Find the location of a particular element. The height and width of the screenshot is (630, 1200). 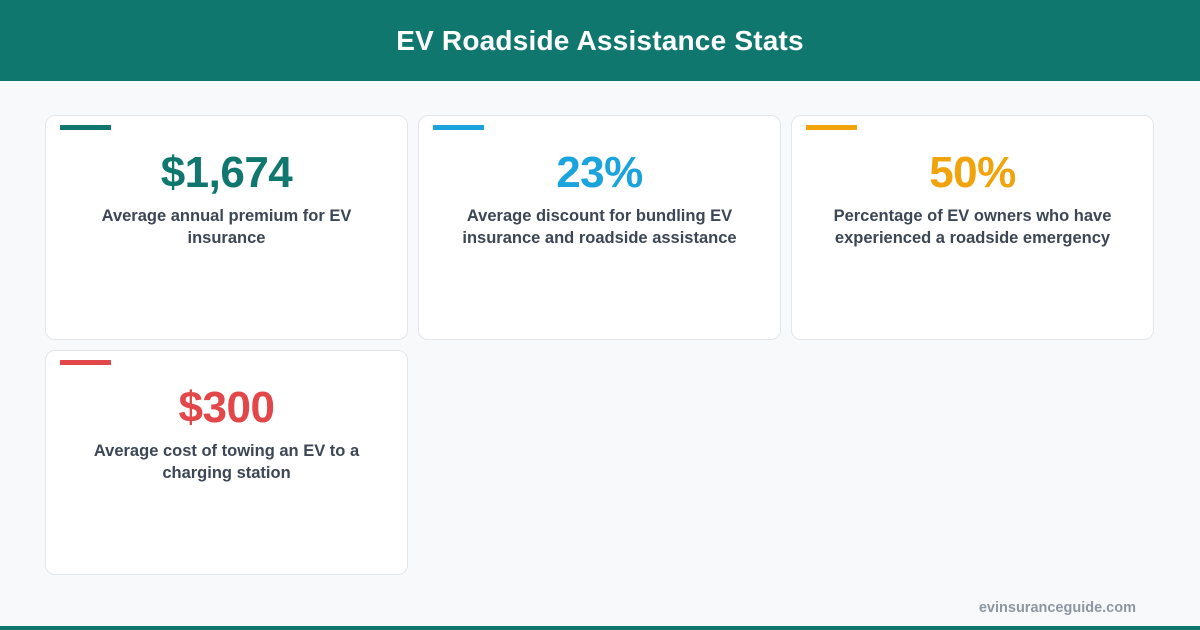

stat-value: $1,674 is located at coordinates (226, 172).